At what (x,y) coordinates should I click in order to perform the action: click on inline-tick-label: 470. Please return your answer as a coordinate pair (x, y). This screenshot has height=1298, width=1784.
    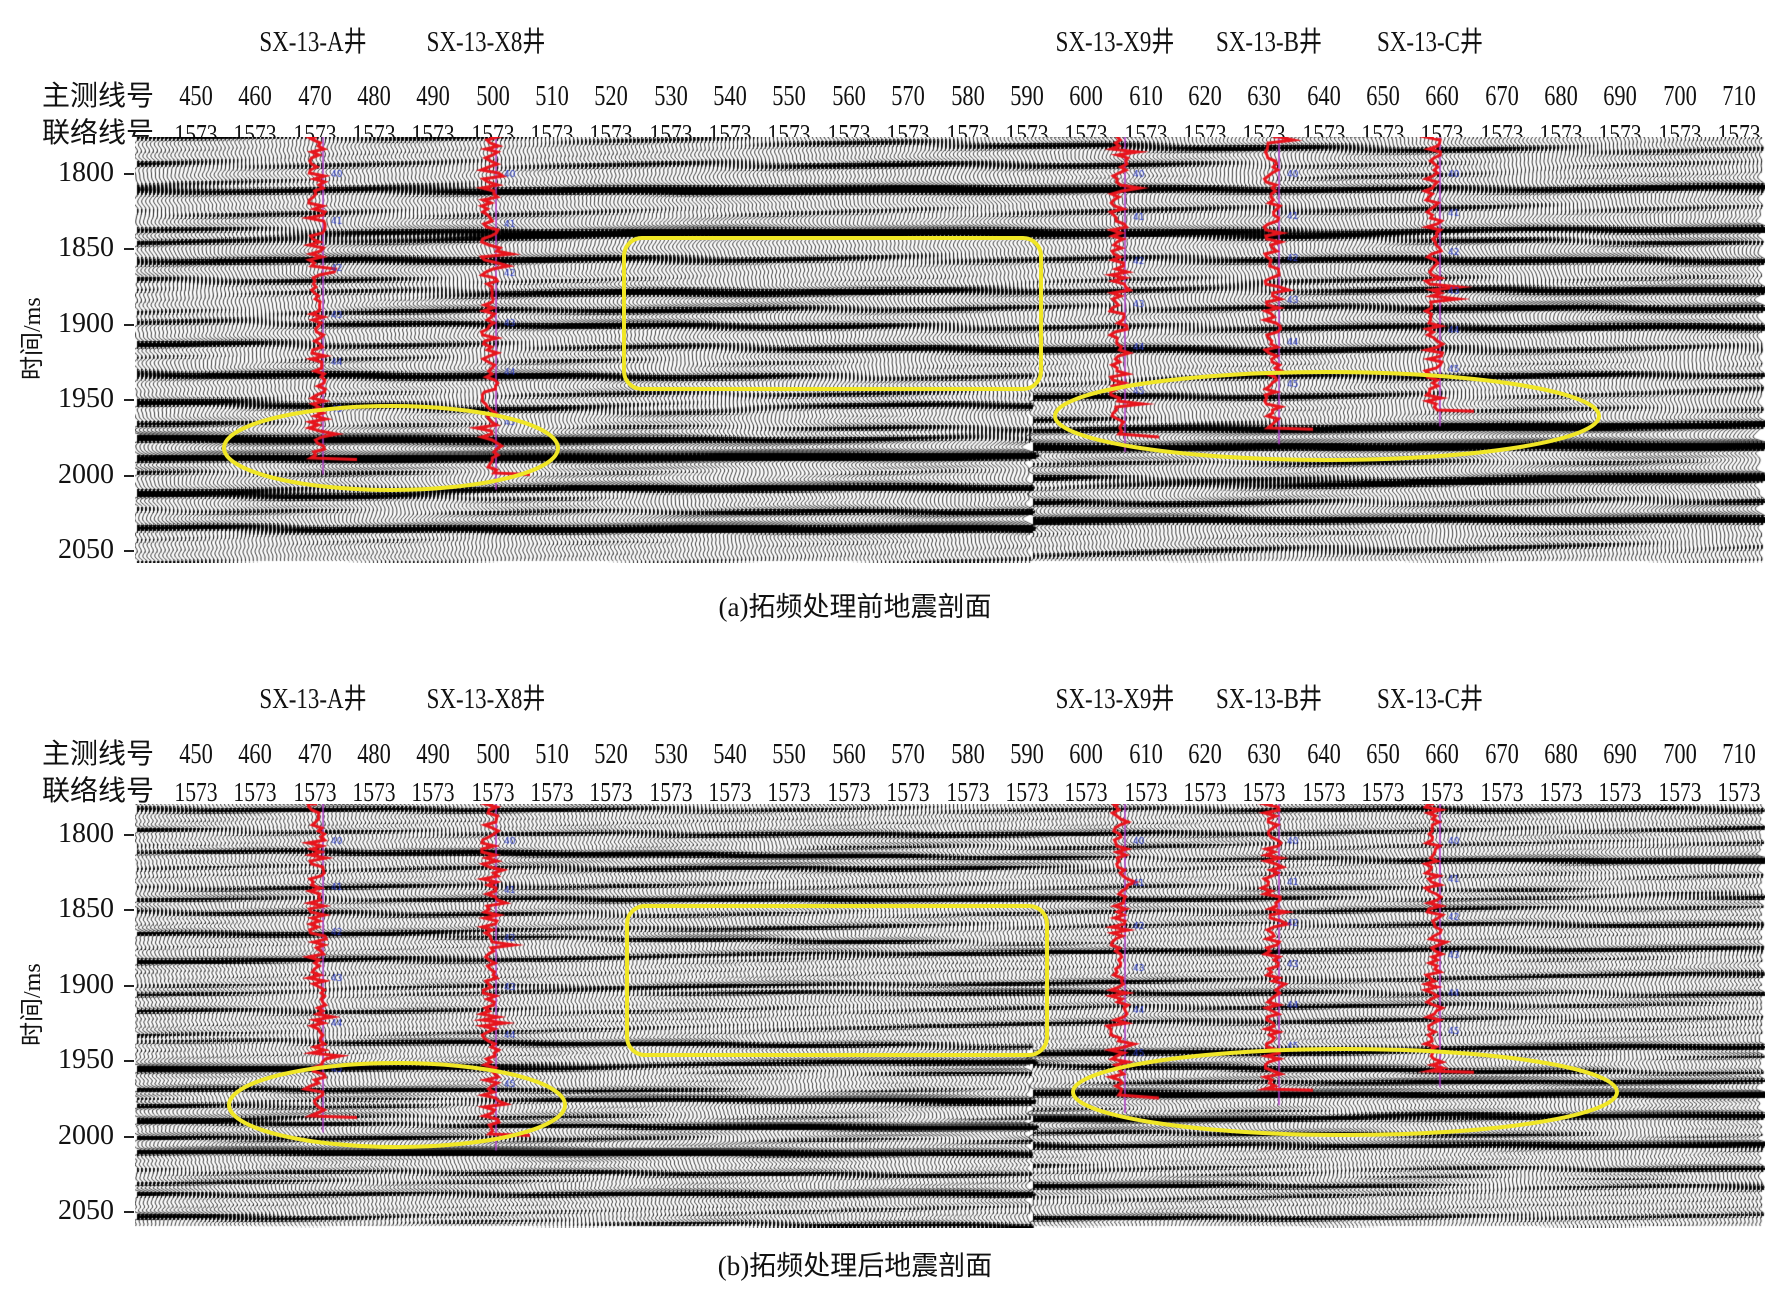
    Looking at the image, I should click on (314, 754).